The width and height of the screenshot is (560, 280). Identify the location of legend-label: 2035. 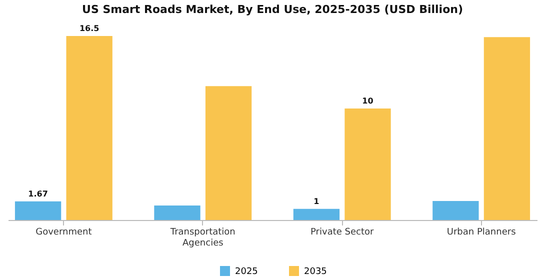
(315, 272).